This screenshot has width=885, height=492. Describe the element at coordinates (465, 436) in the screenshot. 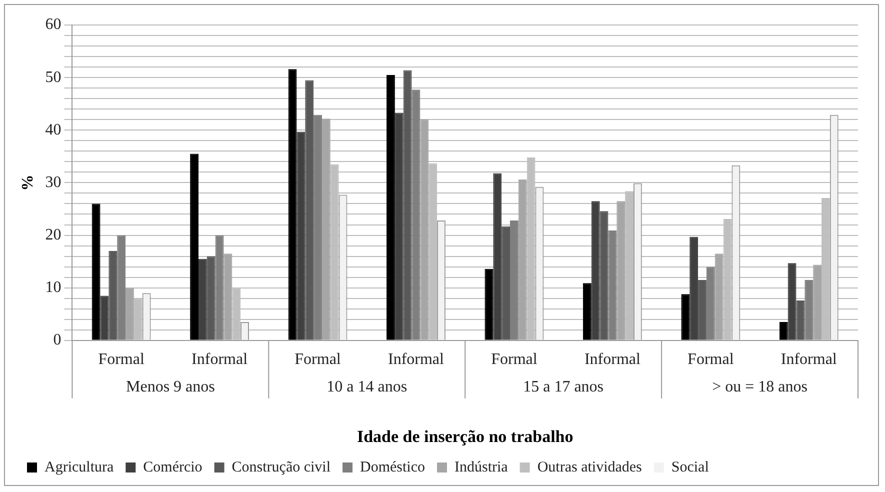

I see `x-axis-title: Idade de inserção no trabalho` at that location.